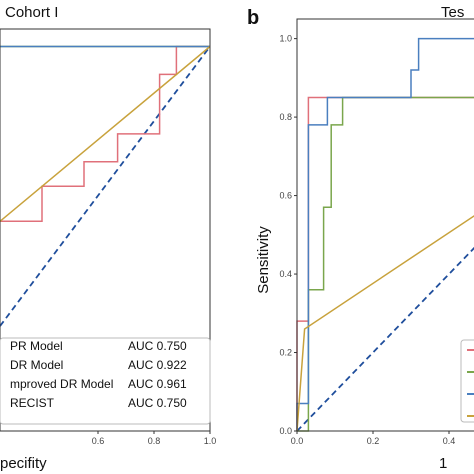 The height and width of the screenshot is (474, 474). Describe the element at coordinates (210, 441) in the screenshot. I see `panel-a-x-tick-label: 1.0` at that location.